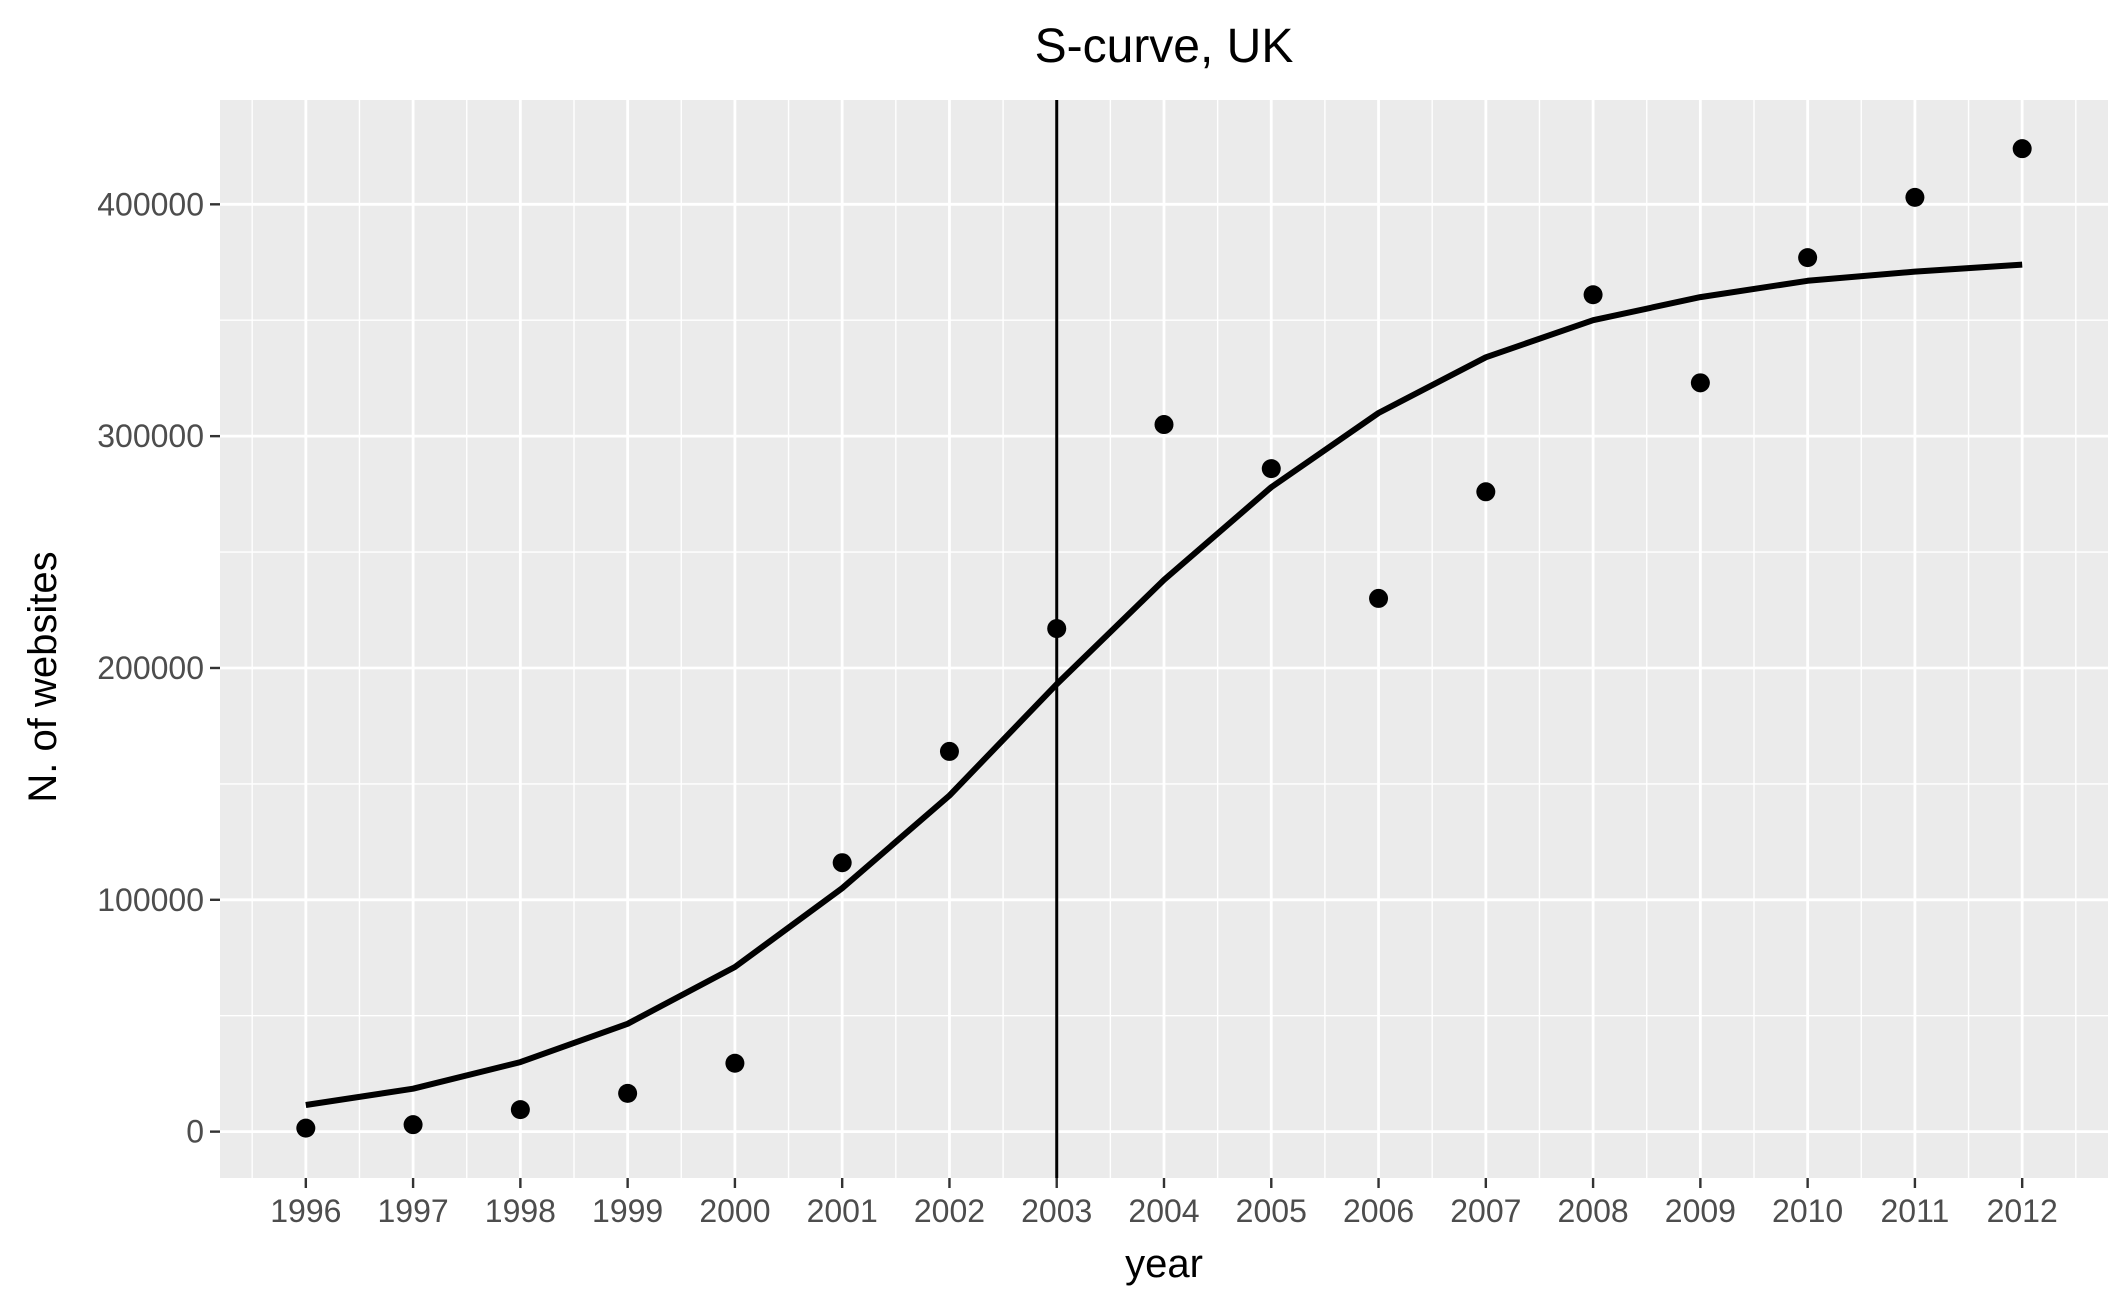  I want to click on y-axis-title: N. of websites, so click(43, 676).